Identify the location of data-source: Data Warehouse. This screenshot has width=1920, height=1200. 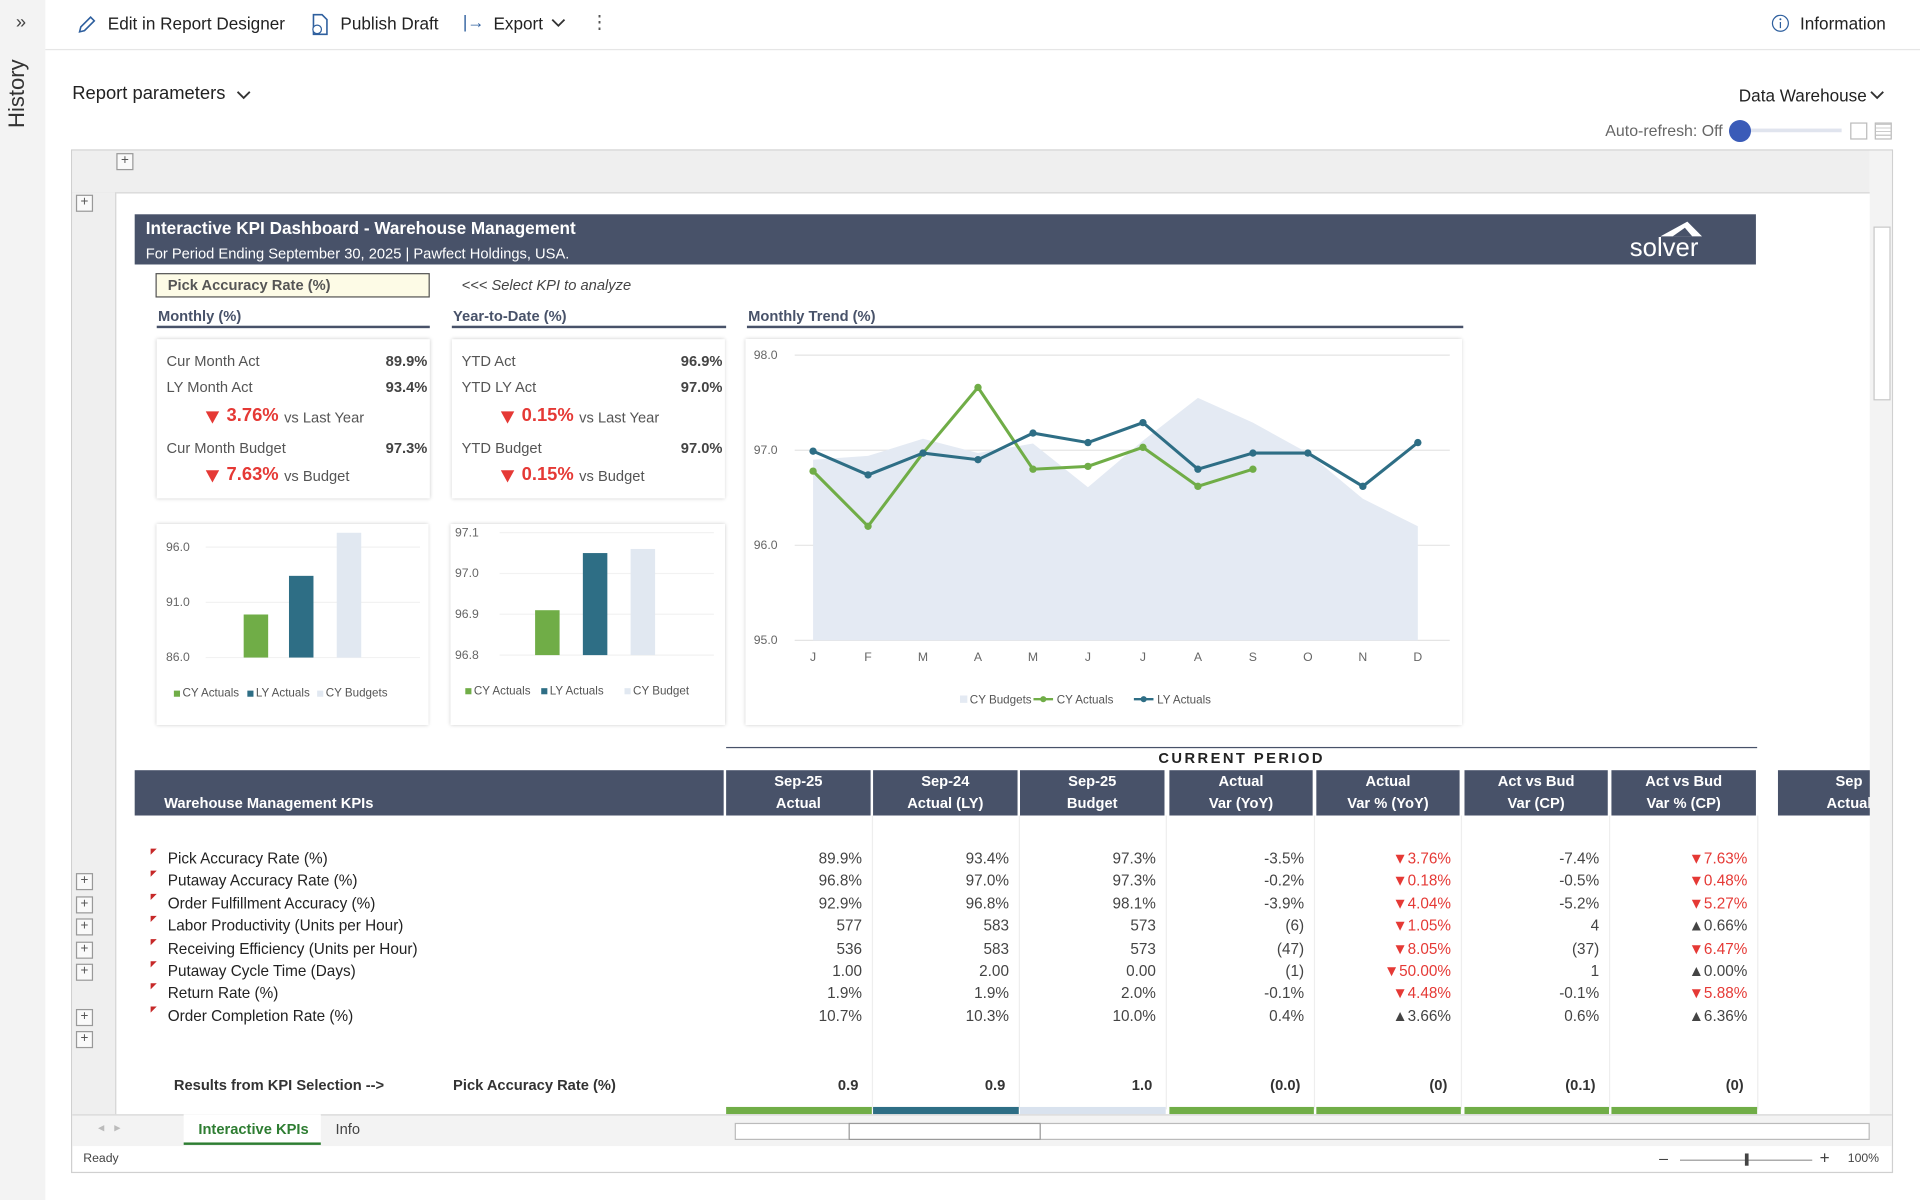
(1802, 95).